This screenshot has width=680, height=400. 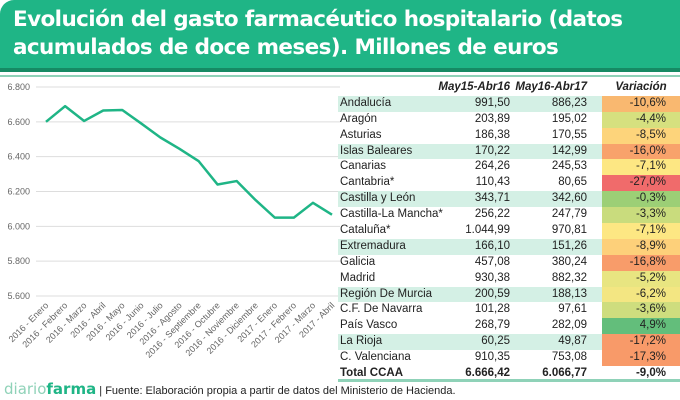 What do you see at coordinates (641, 246) in the screenshot?
I see `variation-cell: -8,9%` at bounding box center [641, 246].